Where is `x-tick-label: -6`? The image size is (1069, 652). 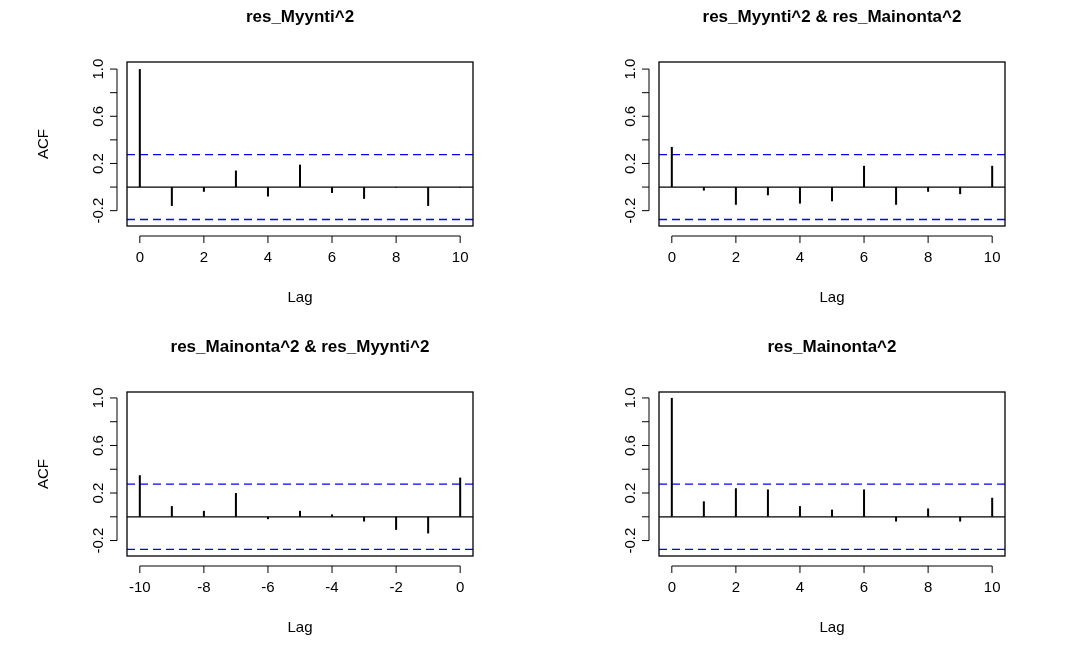
x-tick-label: -6 is located at coordinates (268, 586).